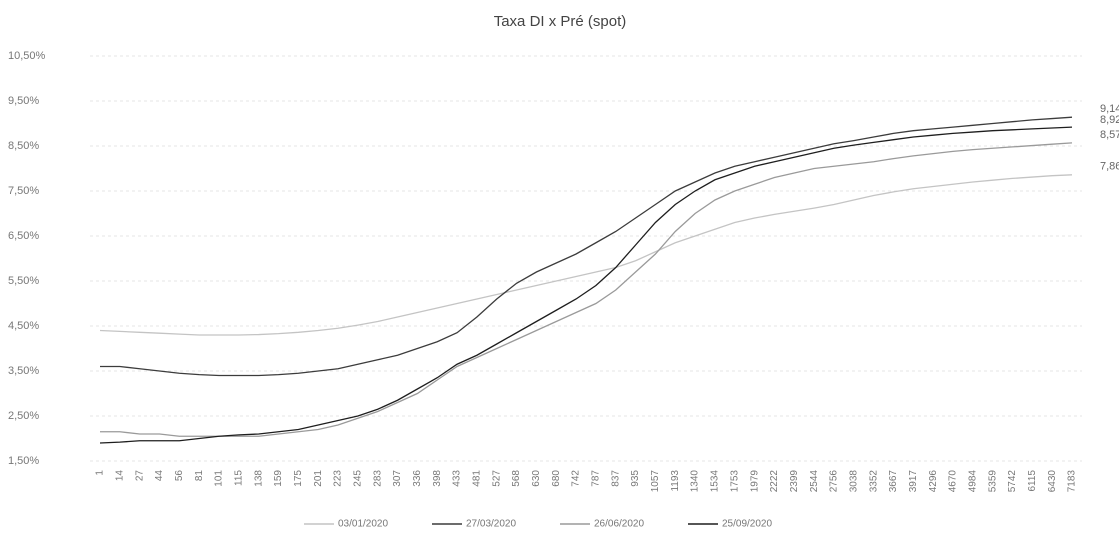  I want to click on y-tick-label: 5,50%, so click(23, 281).